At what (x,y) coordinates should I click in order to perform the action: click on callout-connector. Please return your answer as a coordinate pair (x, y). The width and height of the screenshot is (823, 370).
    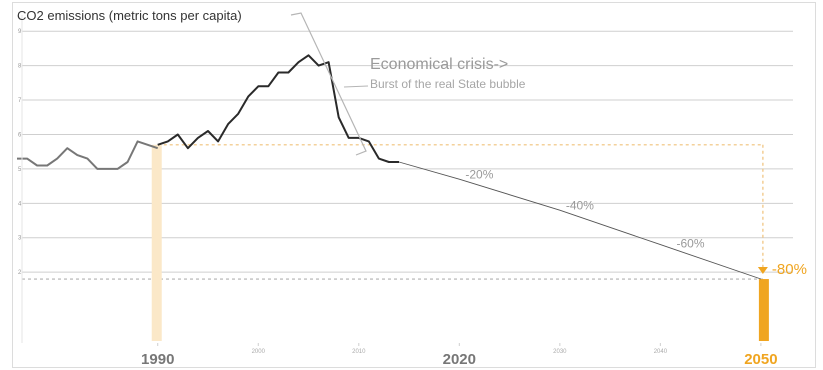
    Looking at the image, I should click on (356, 86).